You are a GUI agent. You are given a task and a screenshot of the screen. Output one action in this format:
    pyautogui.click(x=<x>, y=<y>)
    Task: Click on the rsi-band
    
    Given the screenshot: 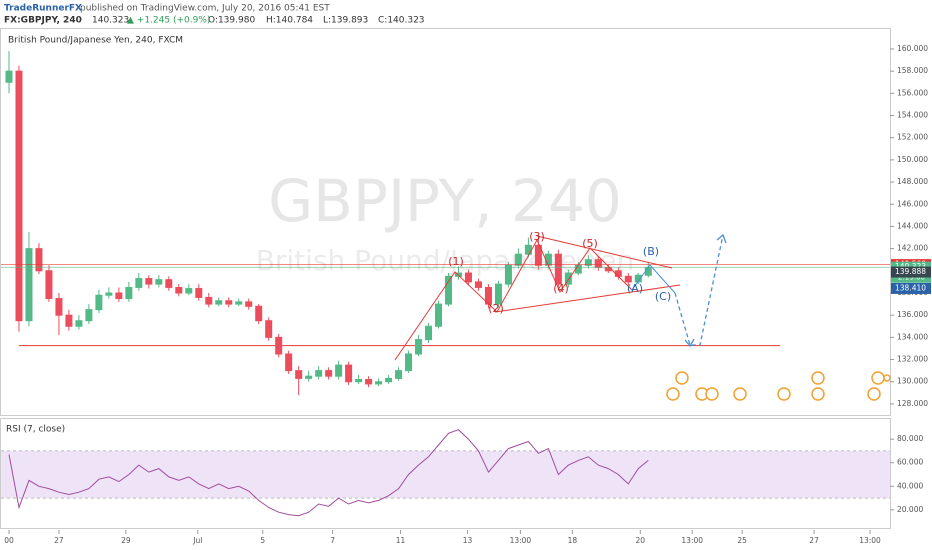 What is the action you would take?
    pyautogui.click(x=445, y=474)
    